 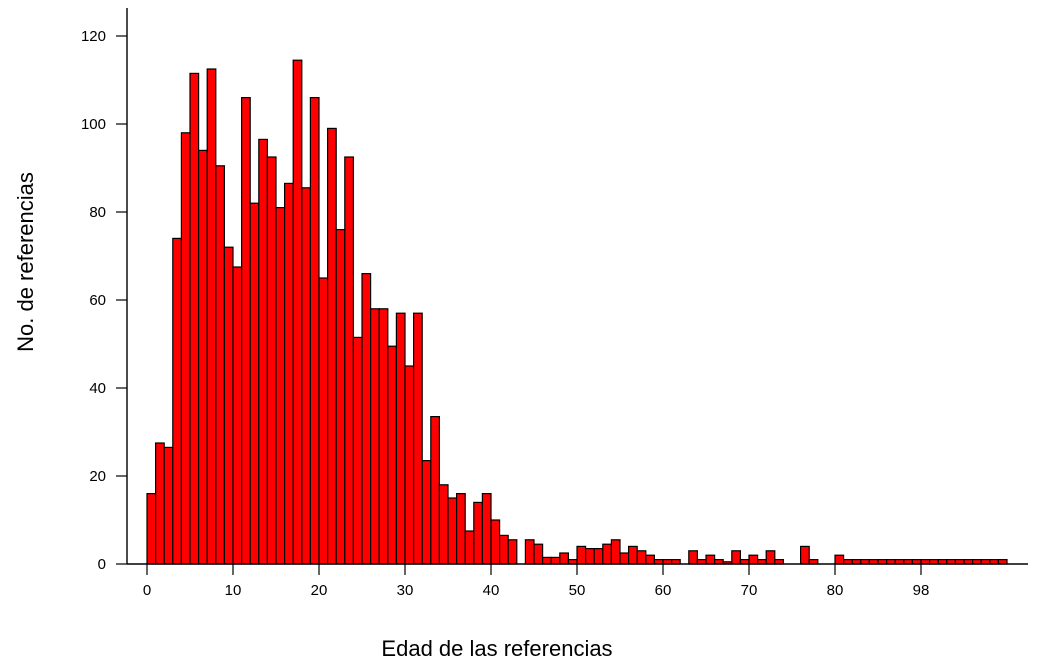 I want to click on y-tick-label-0: 0, so click(x=102, y=564).